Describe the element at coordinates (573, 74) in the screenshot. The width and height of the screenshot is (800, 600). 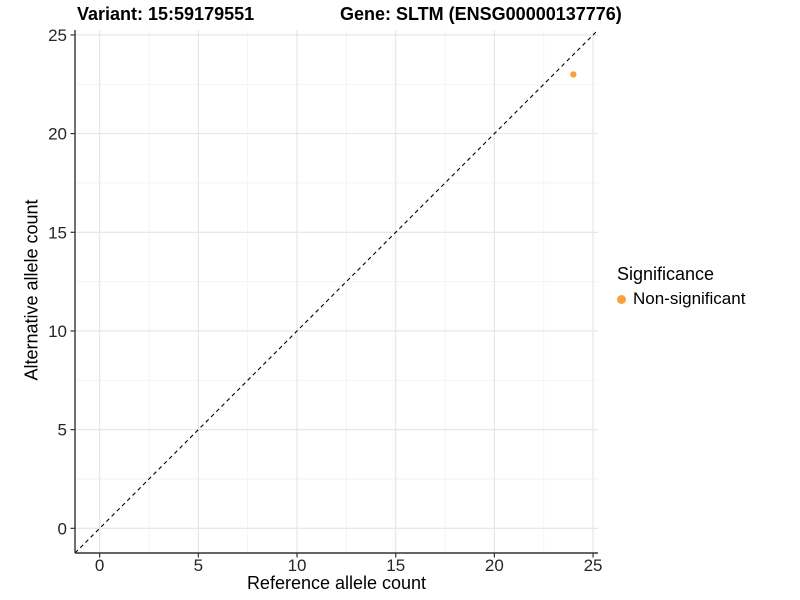
I see `data-point` at that location.